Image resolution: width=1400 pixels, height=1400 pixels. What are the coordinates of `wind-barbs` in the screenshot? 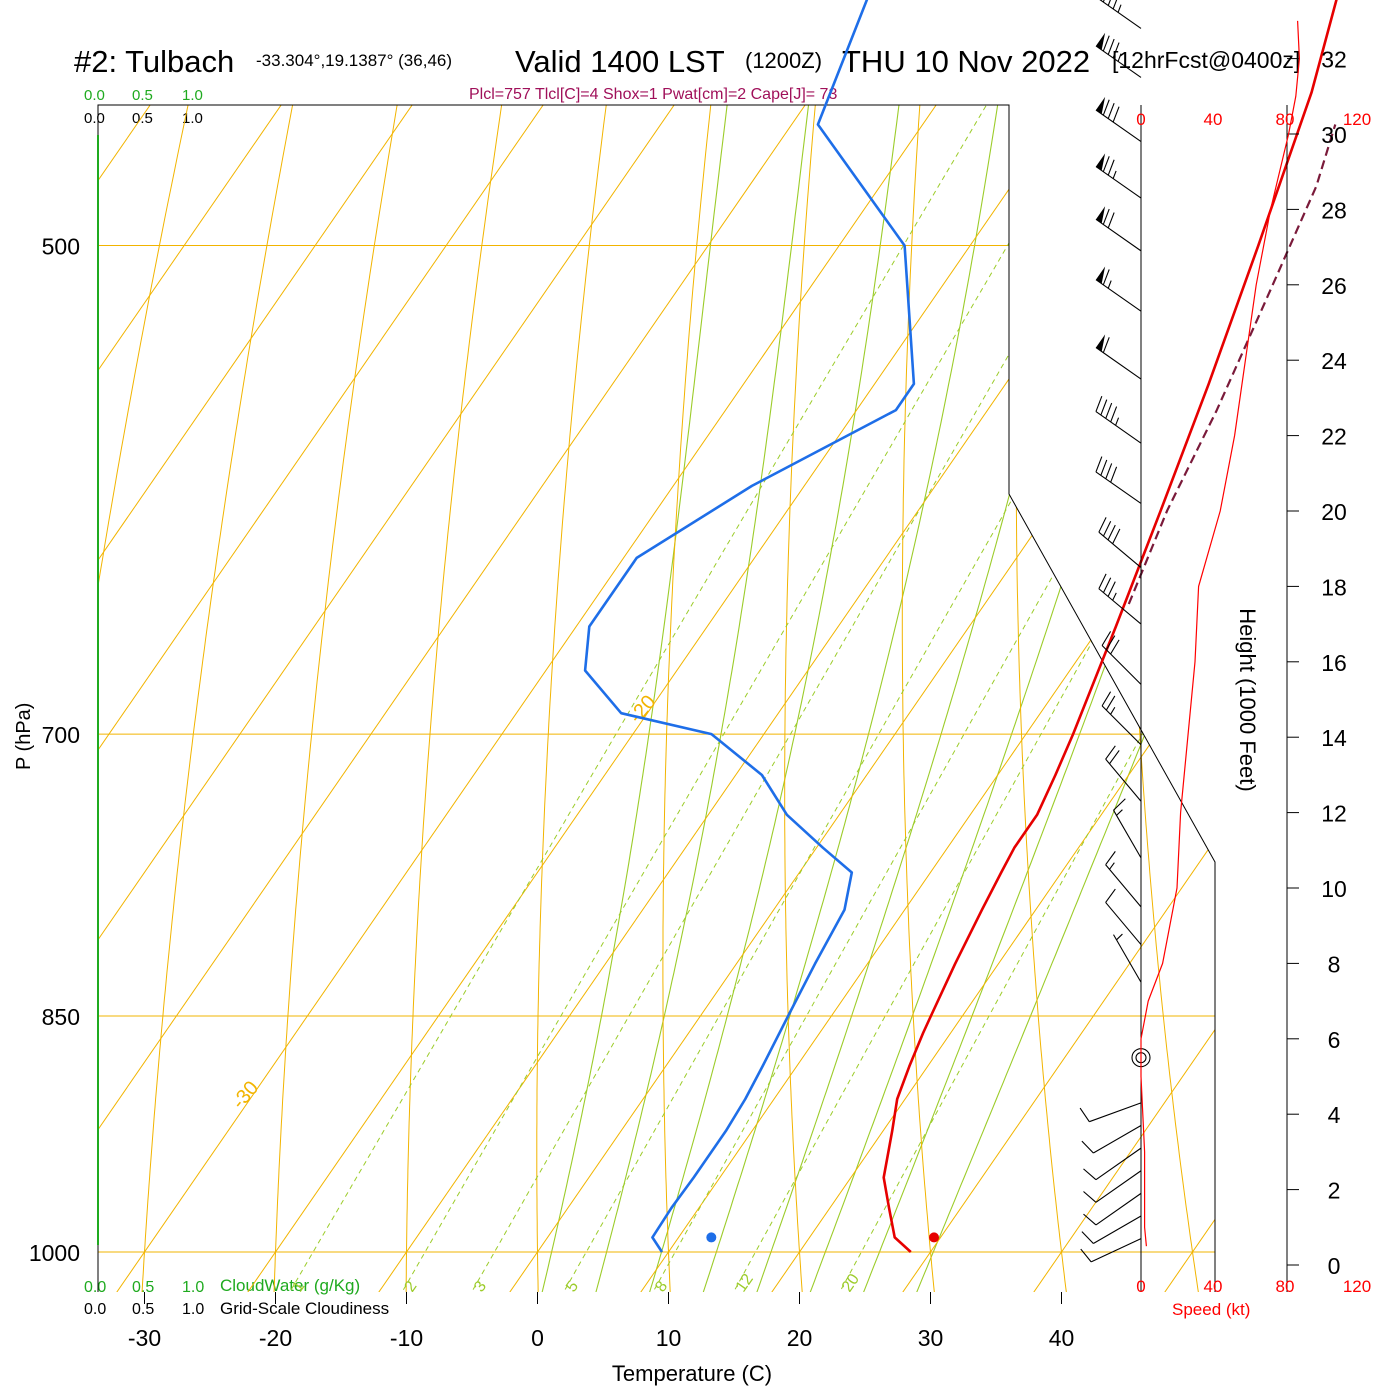 It's located at (1115, 631).